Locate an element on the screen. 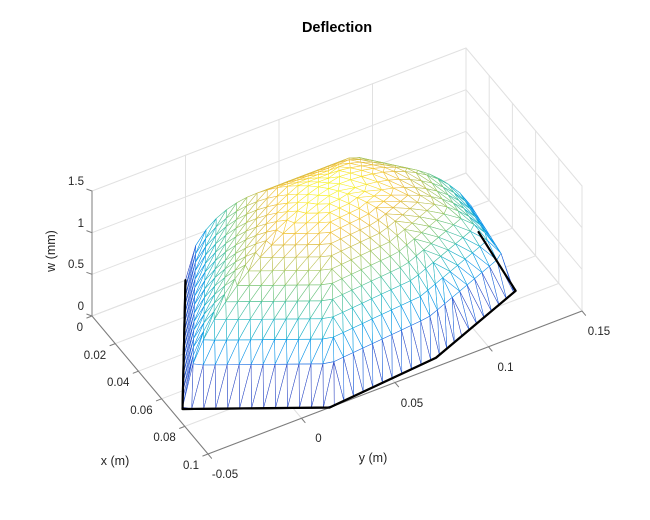 This screenshot has height=520, width=650. z-tick-label: 1.5 is located at coordinates (76, 182).